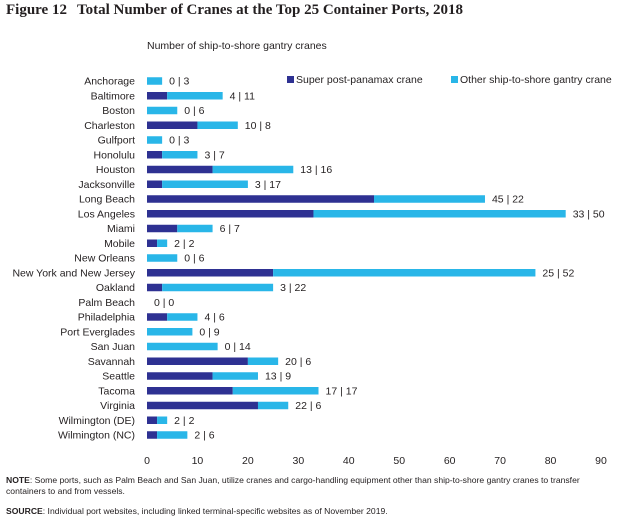  What do you see at coordinates (115, 170) in the screenshot?
I see `category-label: Houston` at bounding box center [115, 170].